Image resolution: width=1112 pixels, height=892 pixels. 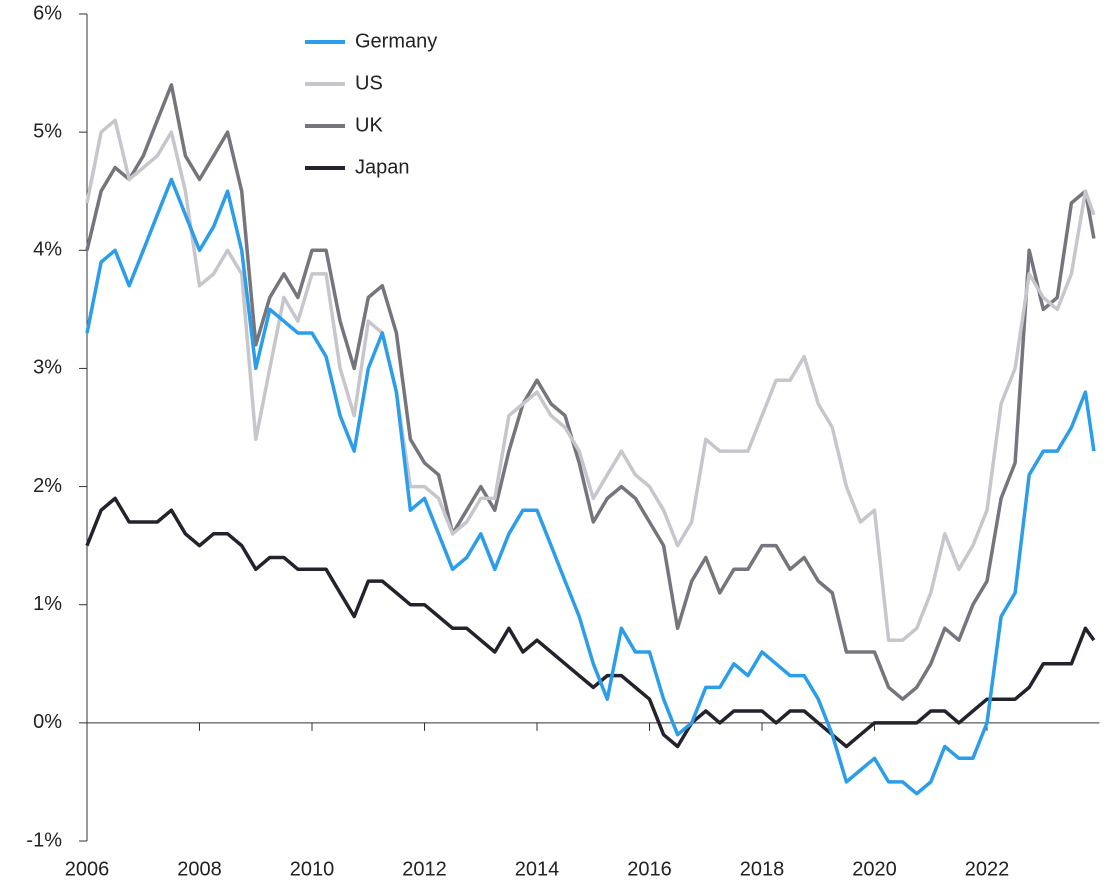 I want to click on x-tick-label: 2022, so click(x=987, y=869).